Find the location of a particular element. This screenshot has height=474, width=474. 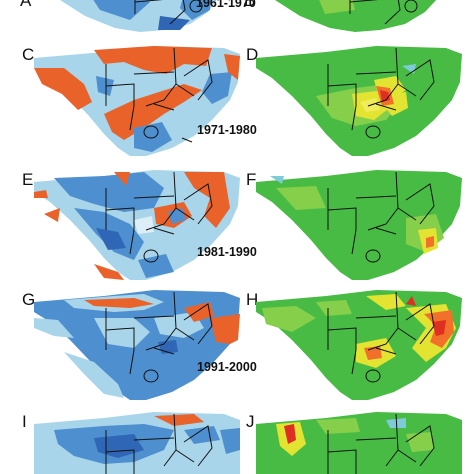

map-panel-j is located at coordinates (359, 442).